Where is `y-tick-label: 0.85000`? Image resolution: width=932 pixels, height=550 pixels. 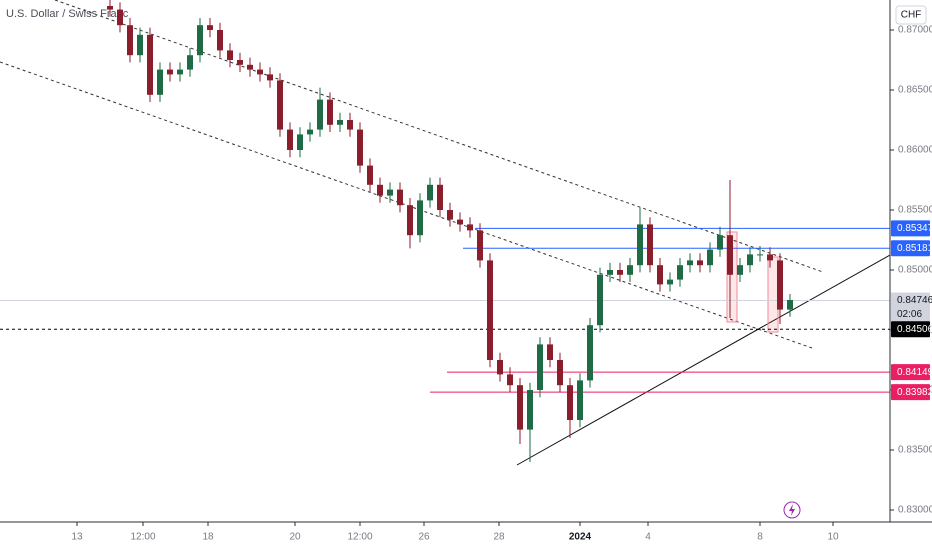
y-tick-label: 0.85000 is located at coordinates (915, 270).